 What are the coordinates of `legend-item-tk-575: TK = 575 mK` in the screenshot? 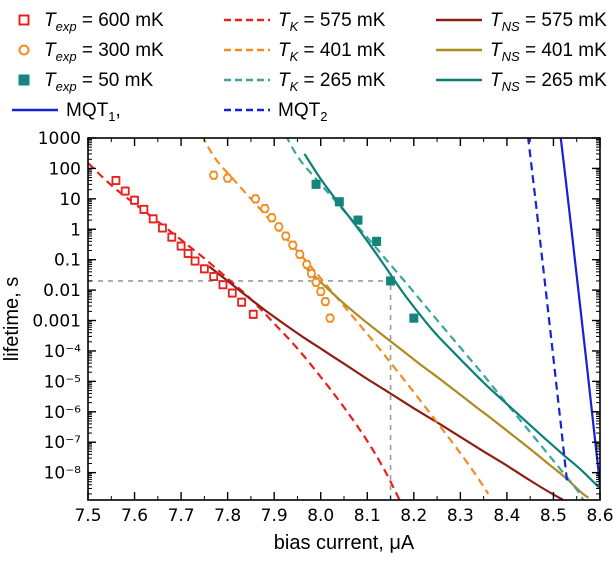 It's located at (326, 21).